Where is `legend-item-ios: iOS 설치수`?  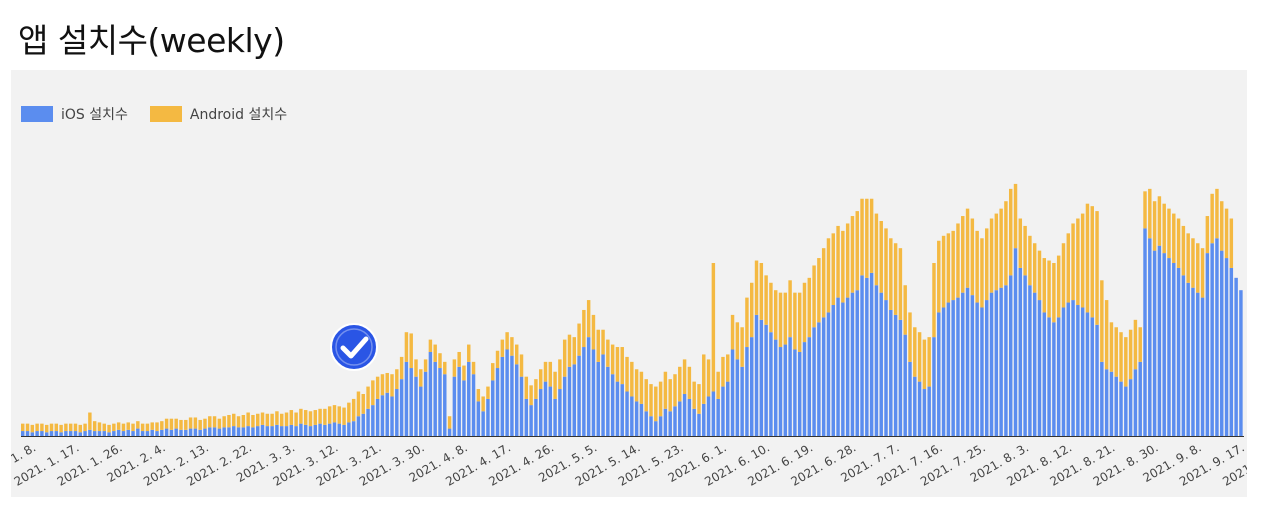 legend-item-ios: iOS 설치수 is located at coordinates (74, 114).